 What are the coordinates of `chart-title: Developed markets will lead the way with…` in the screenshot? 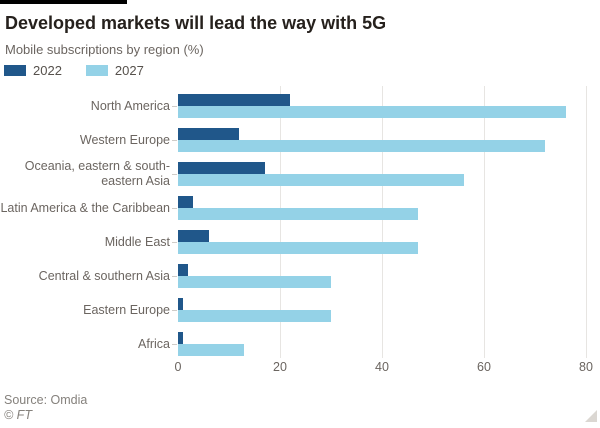 It's located at (196, 23).